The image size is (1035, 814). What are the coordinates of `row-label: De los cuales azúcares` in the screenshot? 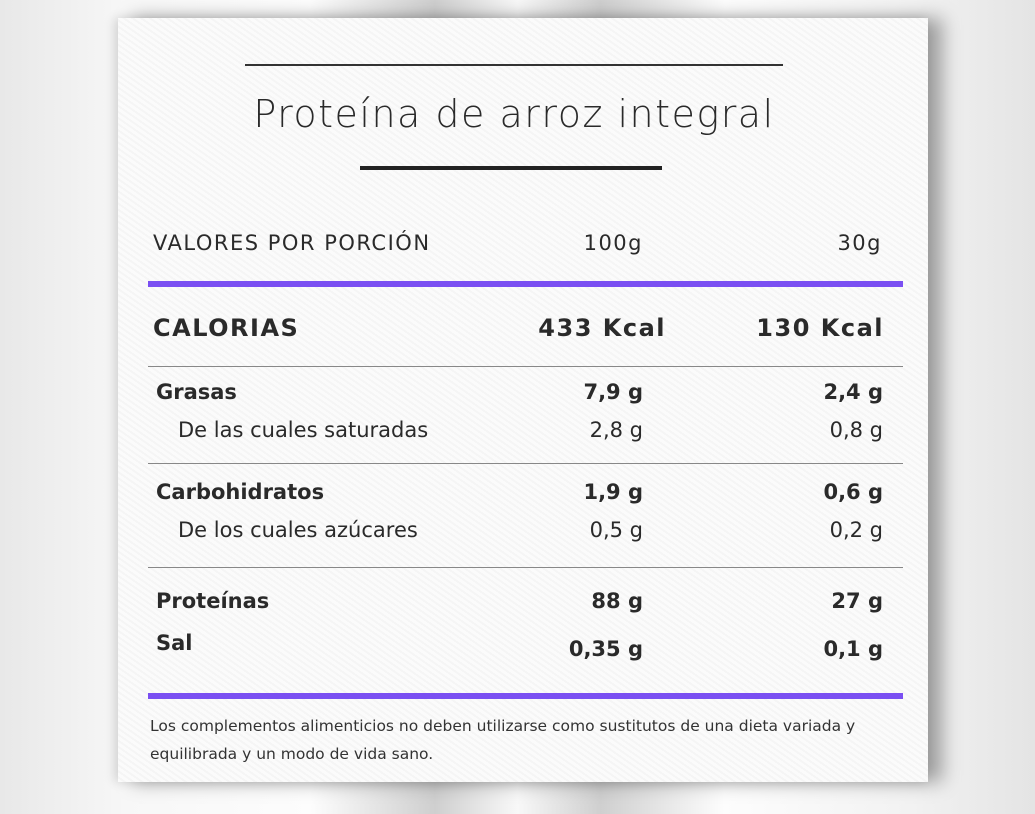 It's located at (298, 530).